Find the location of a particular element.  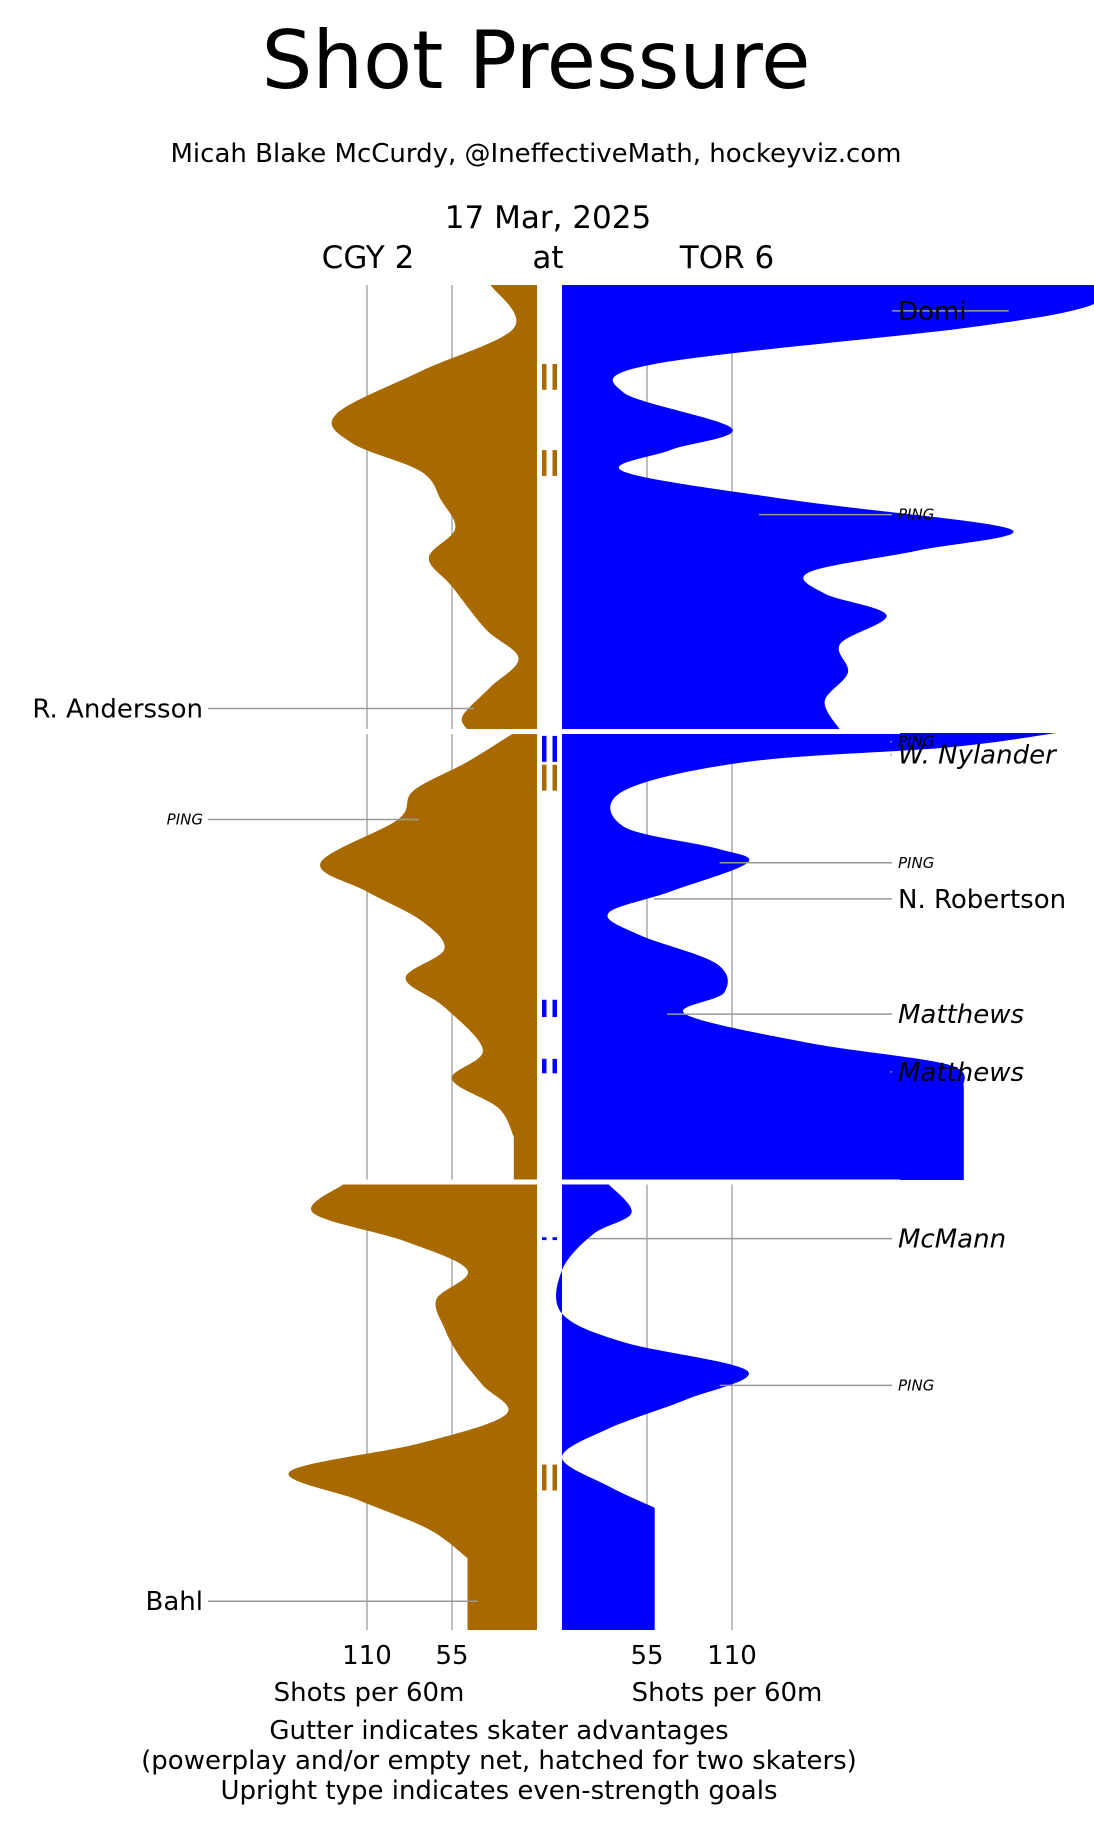

home-axis-label: Shots per 60m is located at coordinates (727, 1693).